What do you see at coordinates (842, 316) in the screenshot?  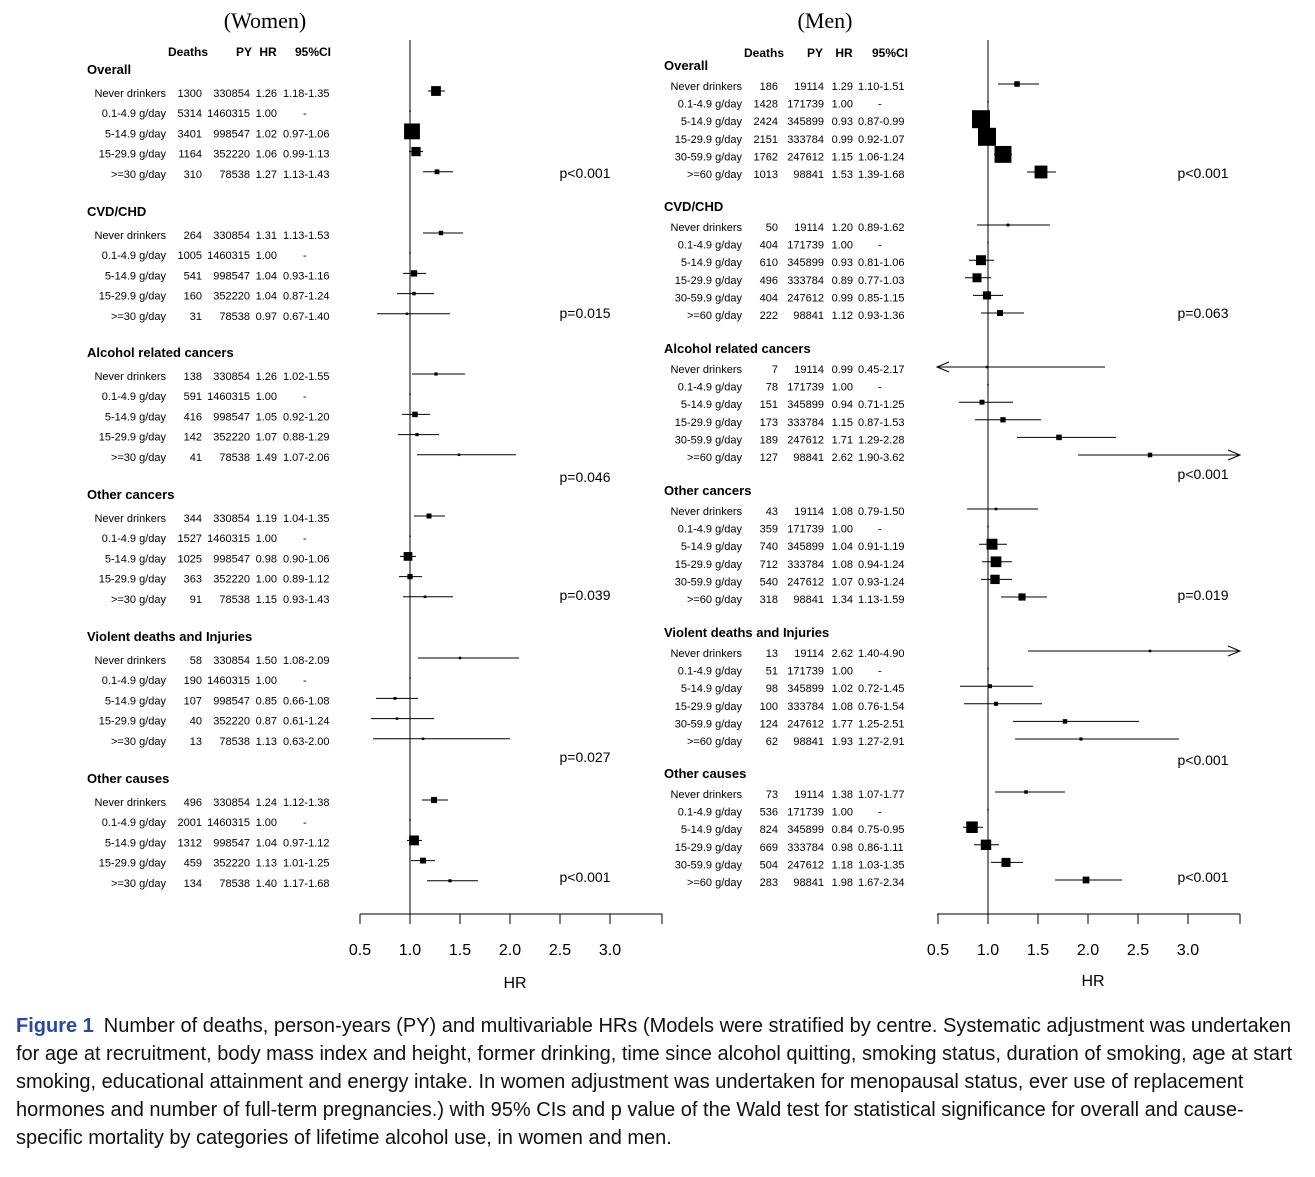 I see `row-hr: 1.12` at bounding box center [842, 316].